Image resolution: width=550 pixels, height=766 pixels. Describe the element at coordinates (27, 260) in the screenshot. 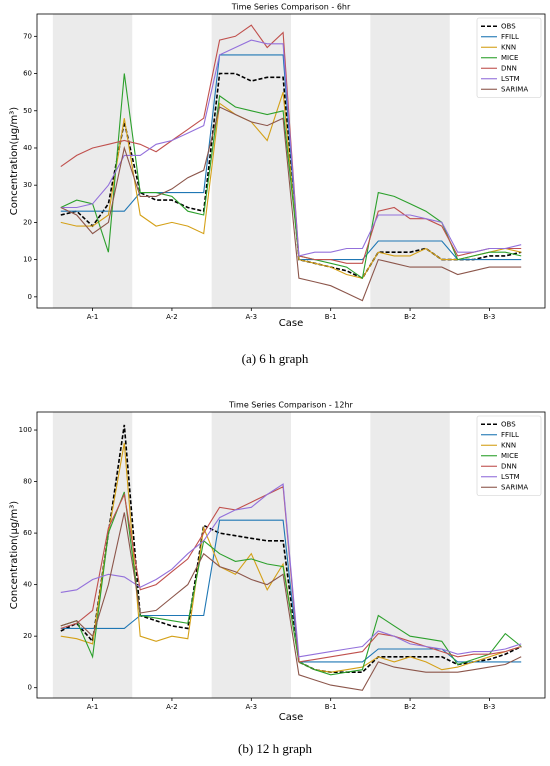

I see `y-tick-label: 10` at that location.